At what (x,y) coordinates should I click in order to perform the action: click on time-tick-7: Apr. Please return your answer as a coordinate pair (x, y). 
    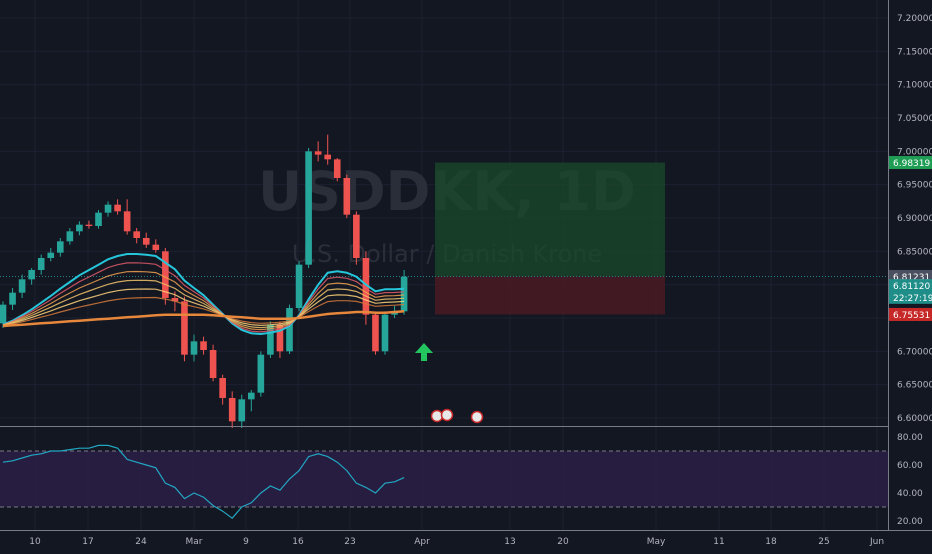
    Looking at the image, I should click on (422, 542).